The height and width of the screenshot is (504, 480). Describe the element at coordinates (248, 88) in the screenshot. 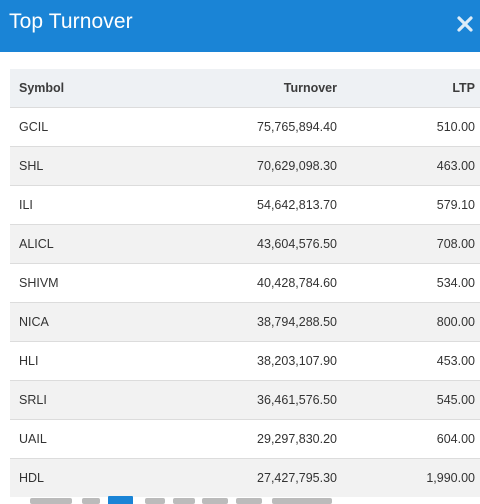

I see `column-header-turnover: Turnover` at that location.